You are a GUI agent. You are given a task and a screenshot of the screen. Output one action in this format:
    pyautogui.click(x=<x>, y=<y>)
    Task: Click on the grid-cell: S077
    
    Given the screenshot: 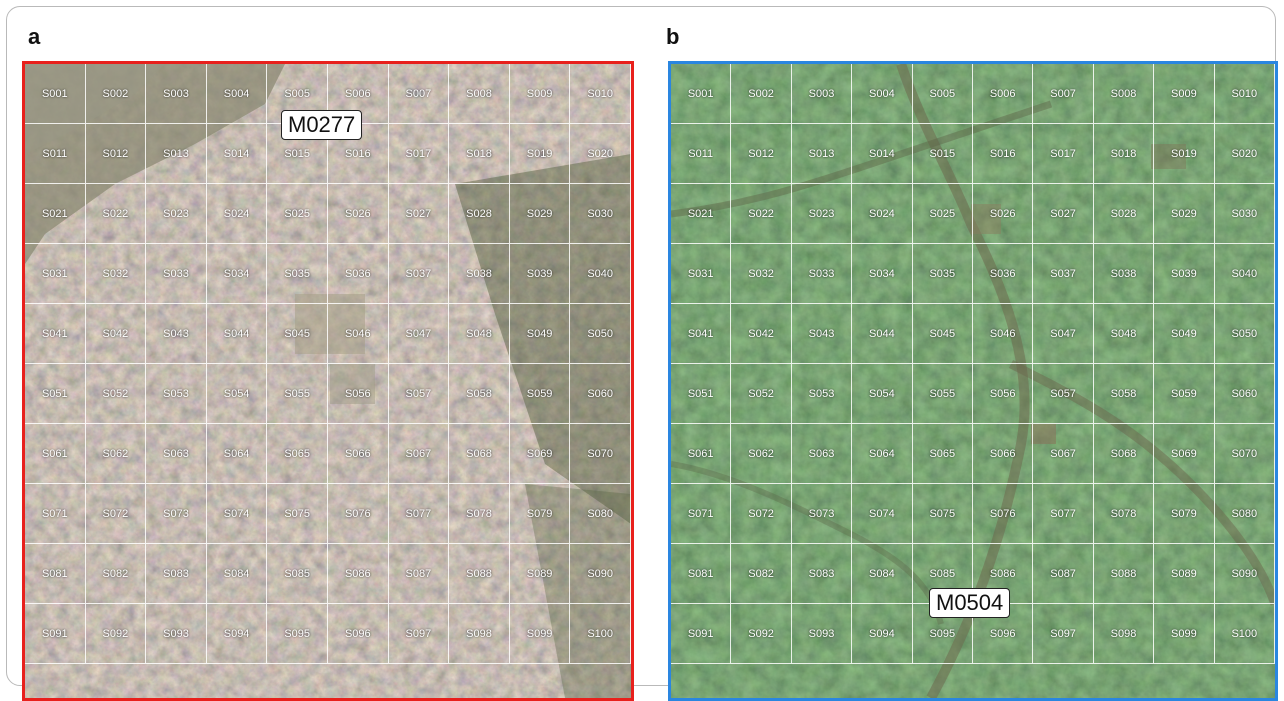 What is the action you would take?
    pyautogui.click(x=419, y=514)
    